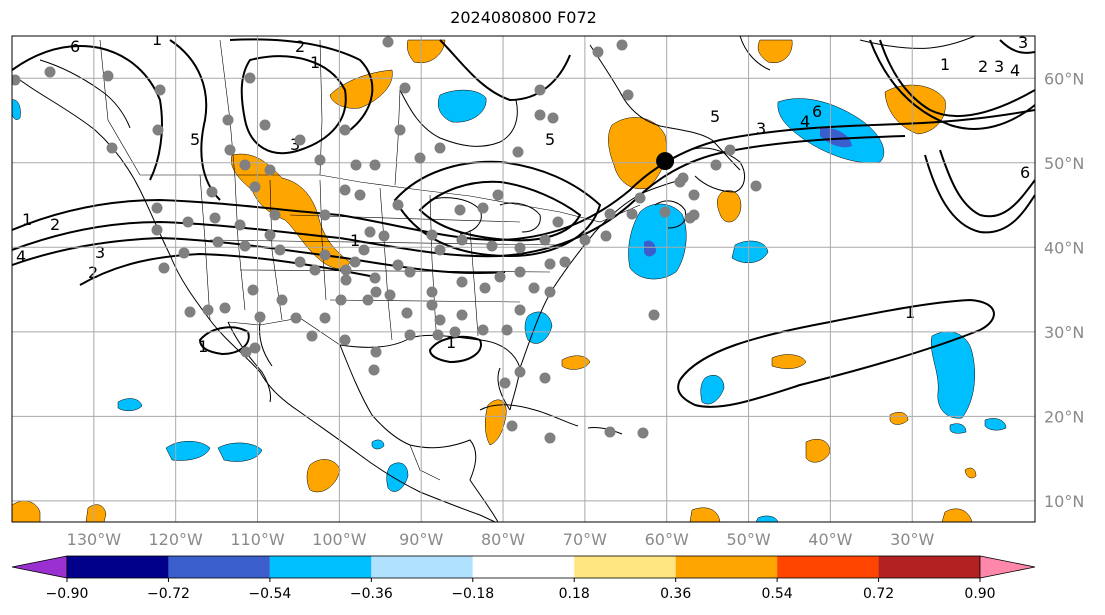  I want to click on latitude-label: 40°N, so click(1064, 247).